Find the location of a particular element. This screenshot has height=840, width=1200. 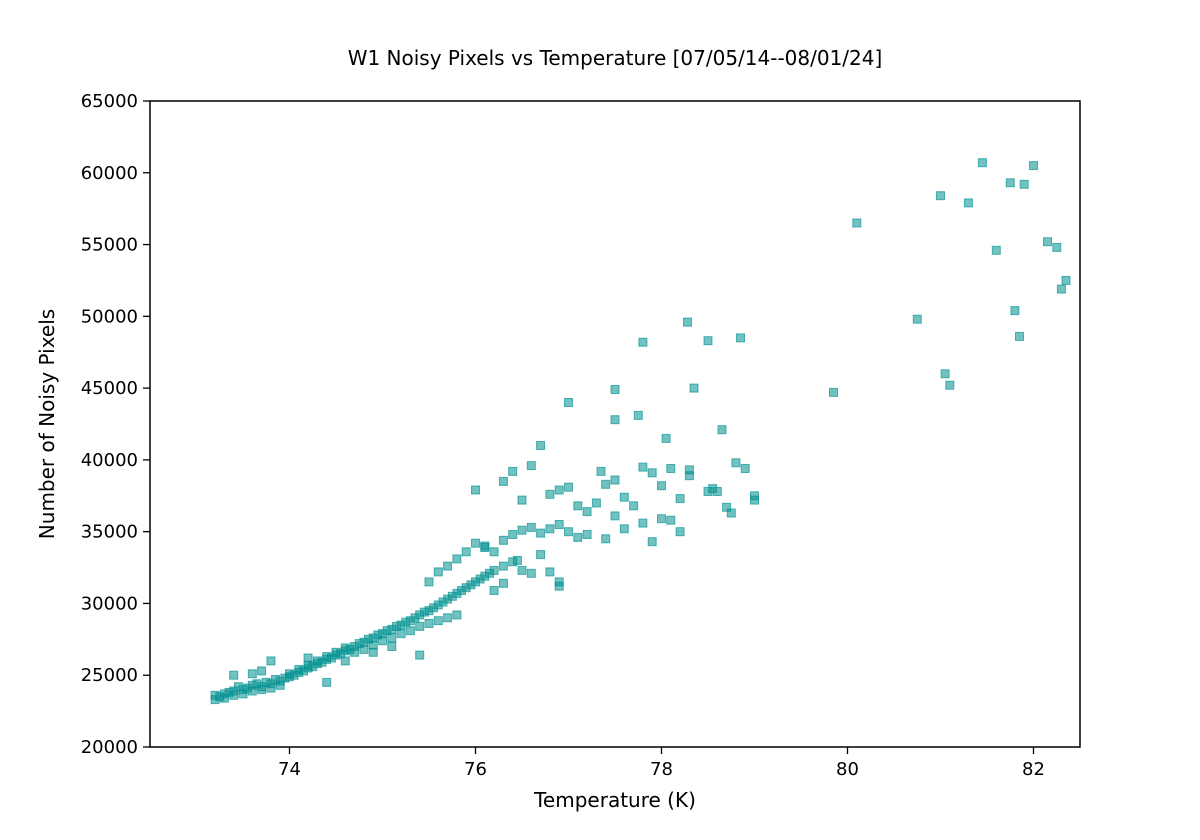

y-tick-label: 35000 is located at coordinates (109, 532).